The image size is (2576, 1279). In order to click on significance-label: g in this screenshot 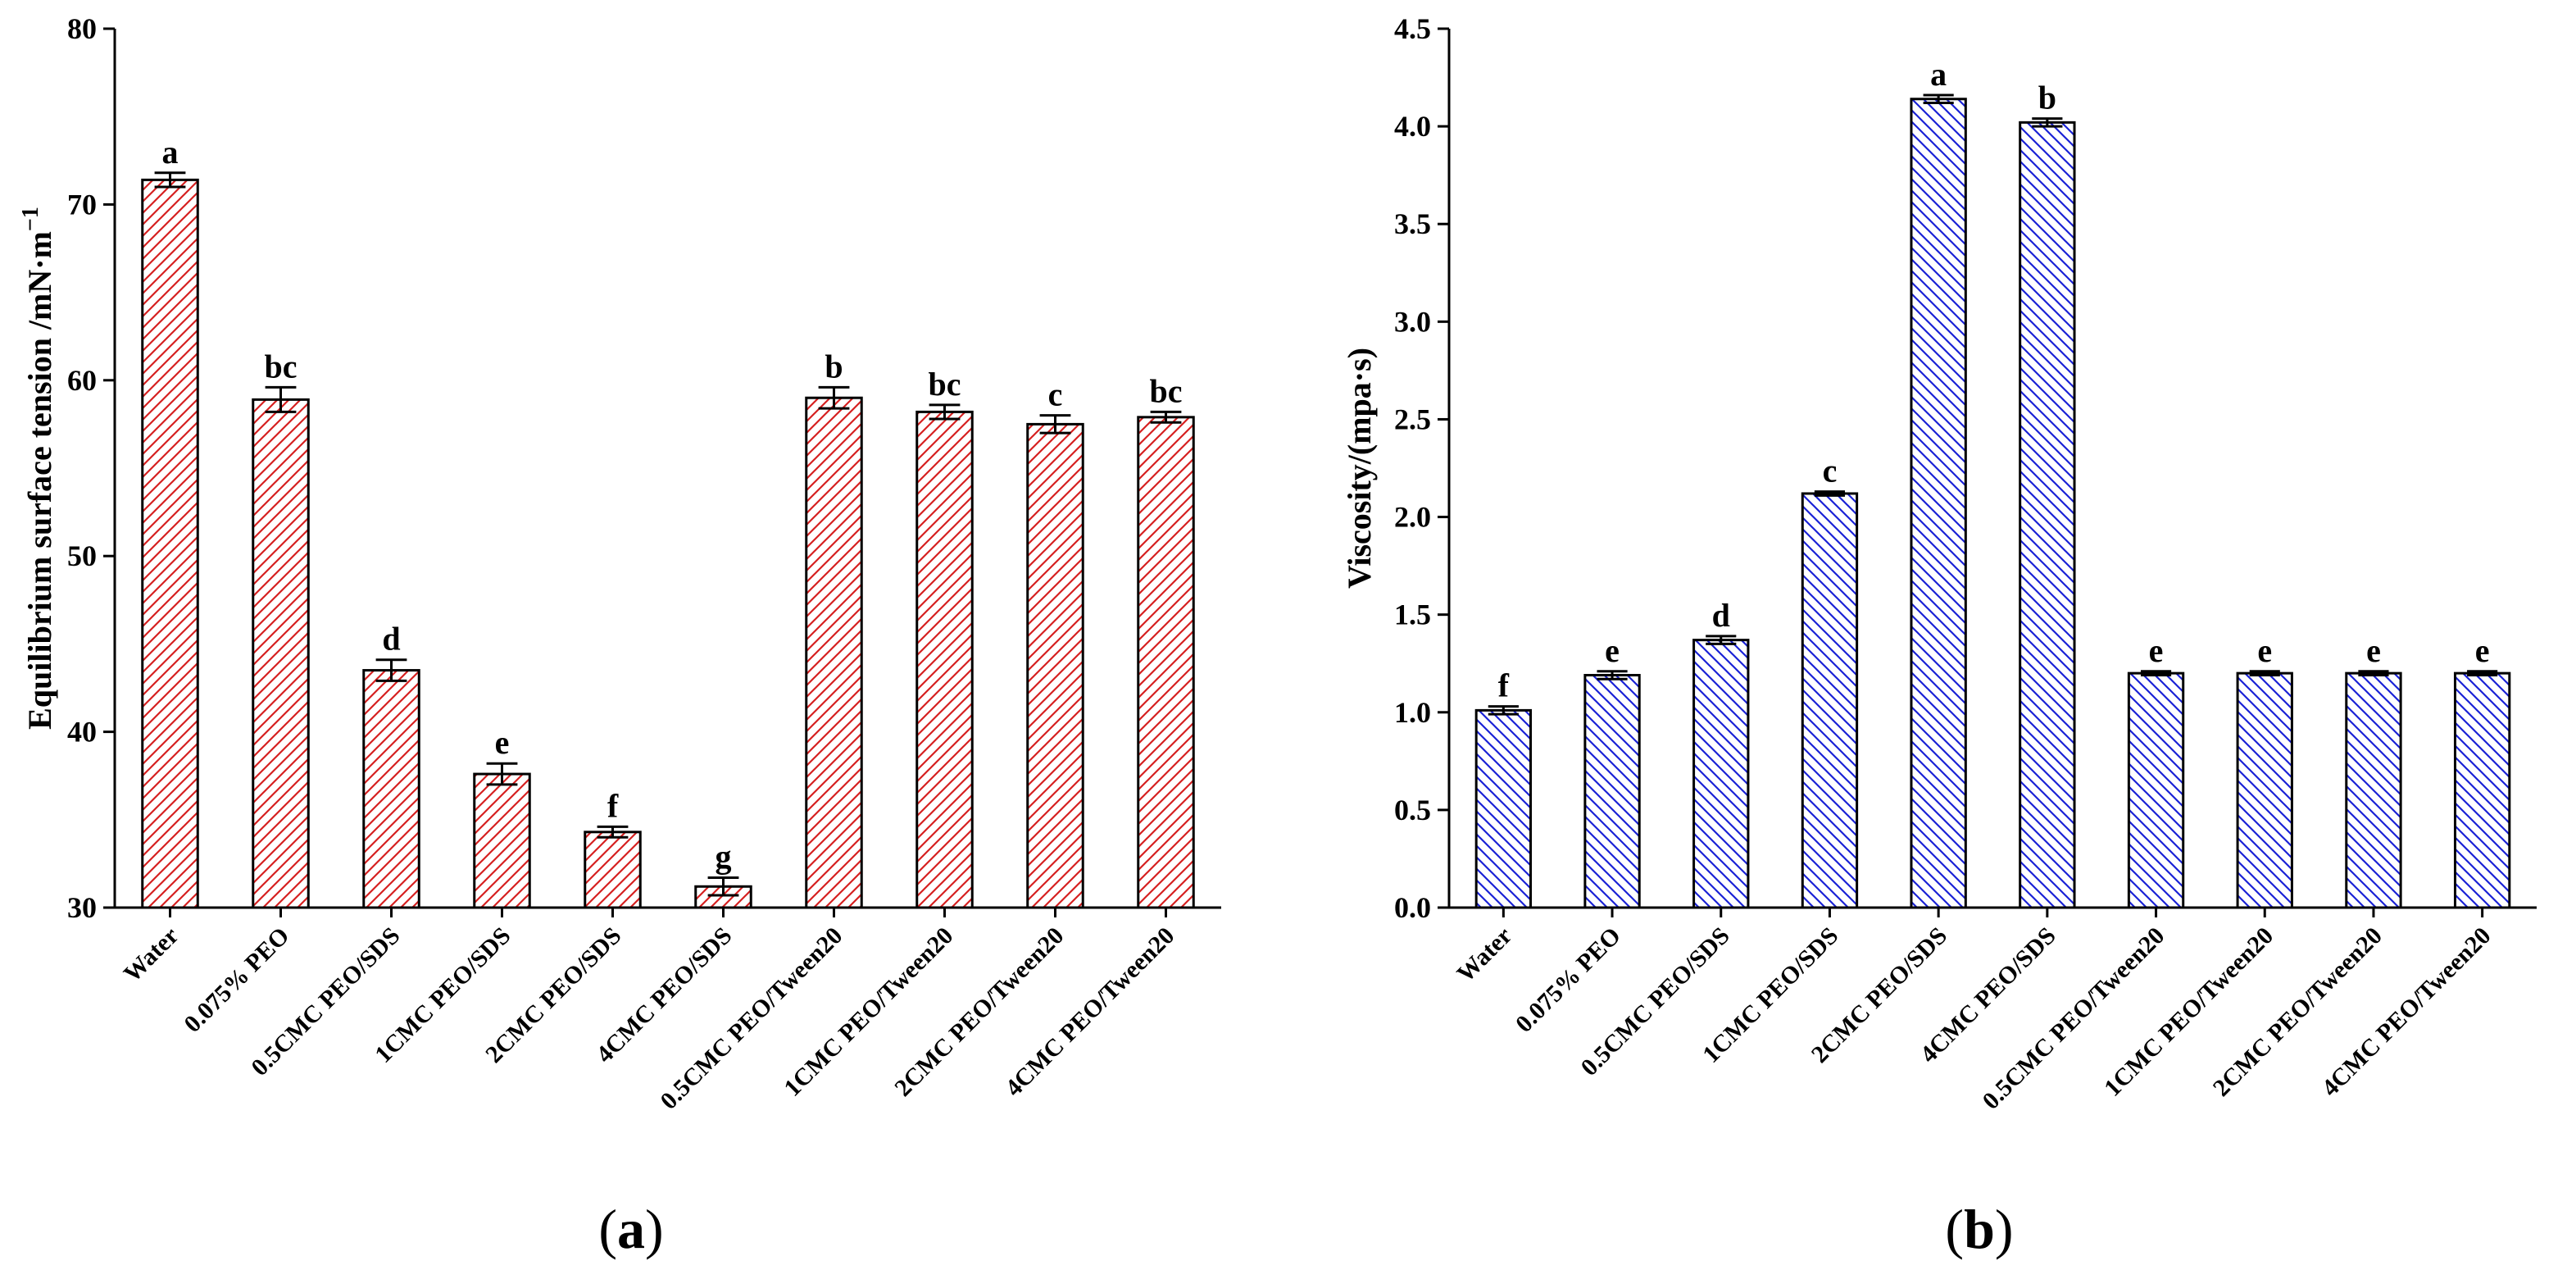, I will do `click(724, 857)`.